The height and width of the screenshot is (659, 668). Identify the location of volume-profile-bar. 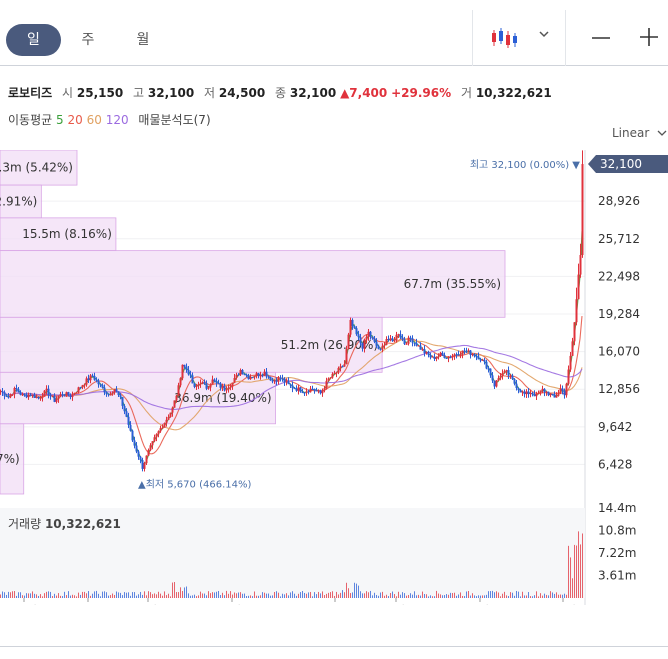
(12, 459).